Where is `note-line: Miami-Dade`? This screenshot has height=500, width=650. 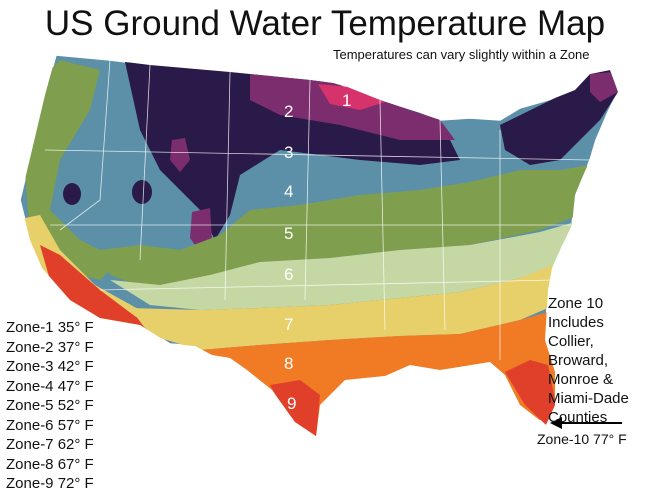 note-line: Miami-Dade is located at coordinates (588, 398).